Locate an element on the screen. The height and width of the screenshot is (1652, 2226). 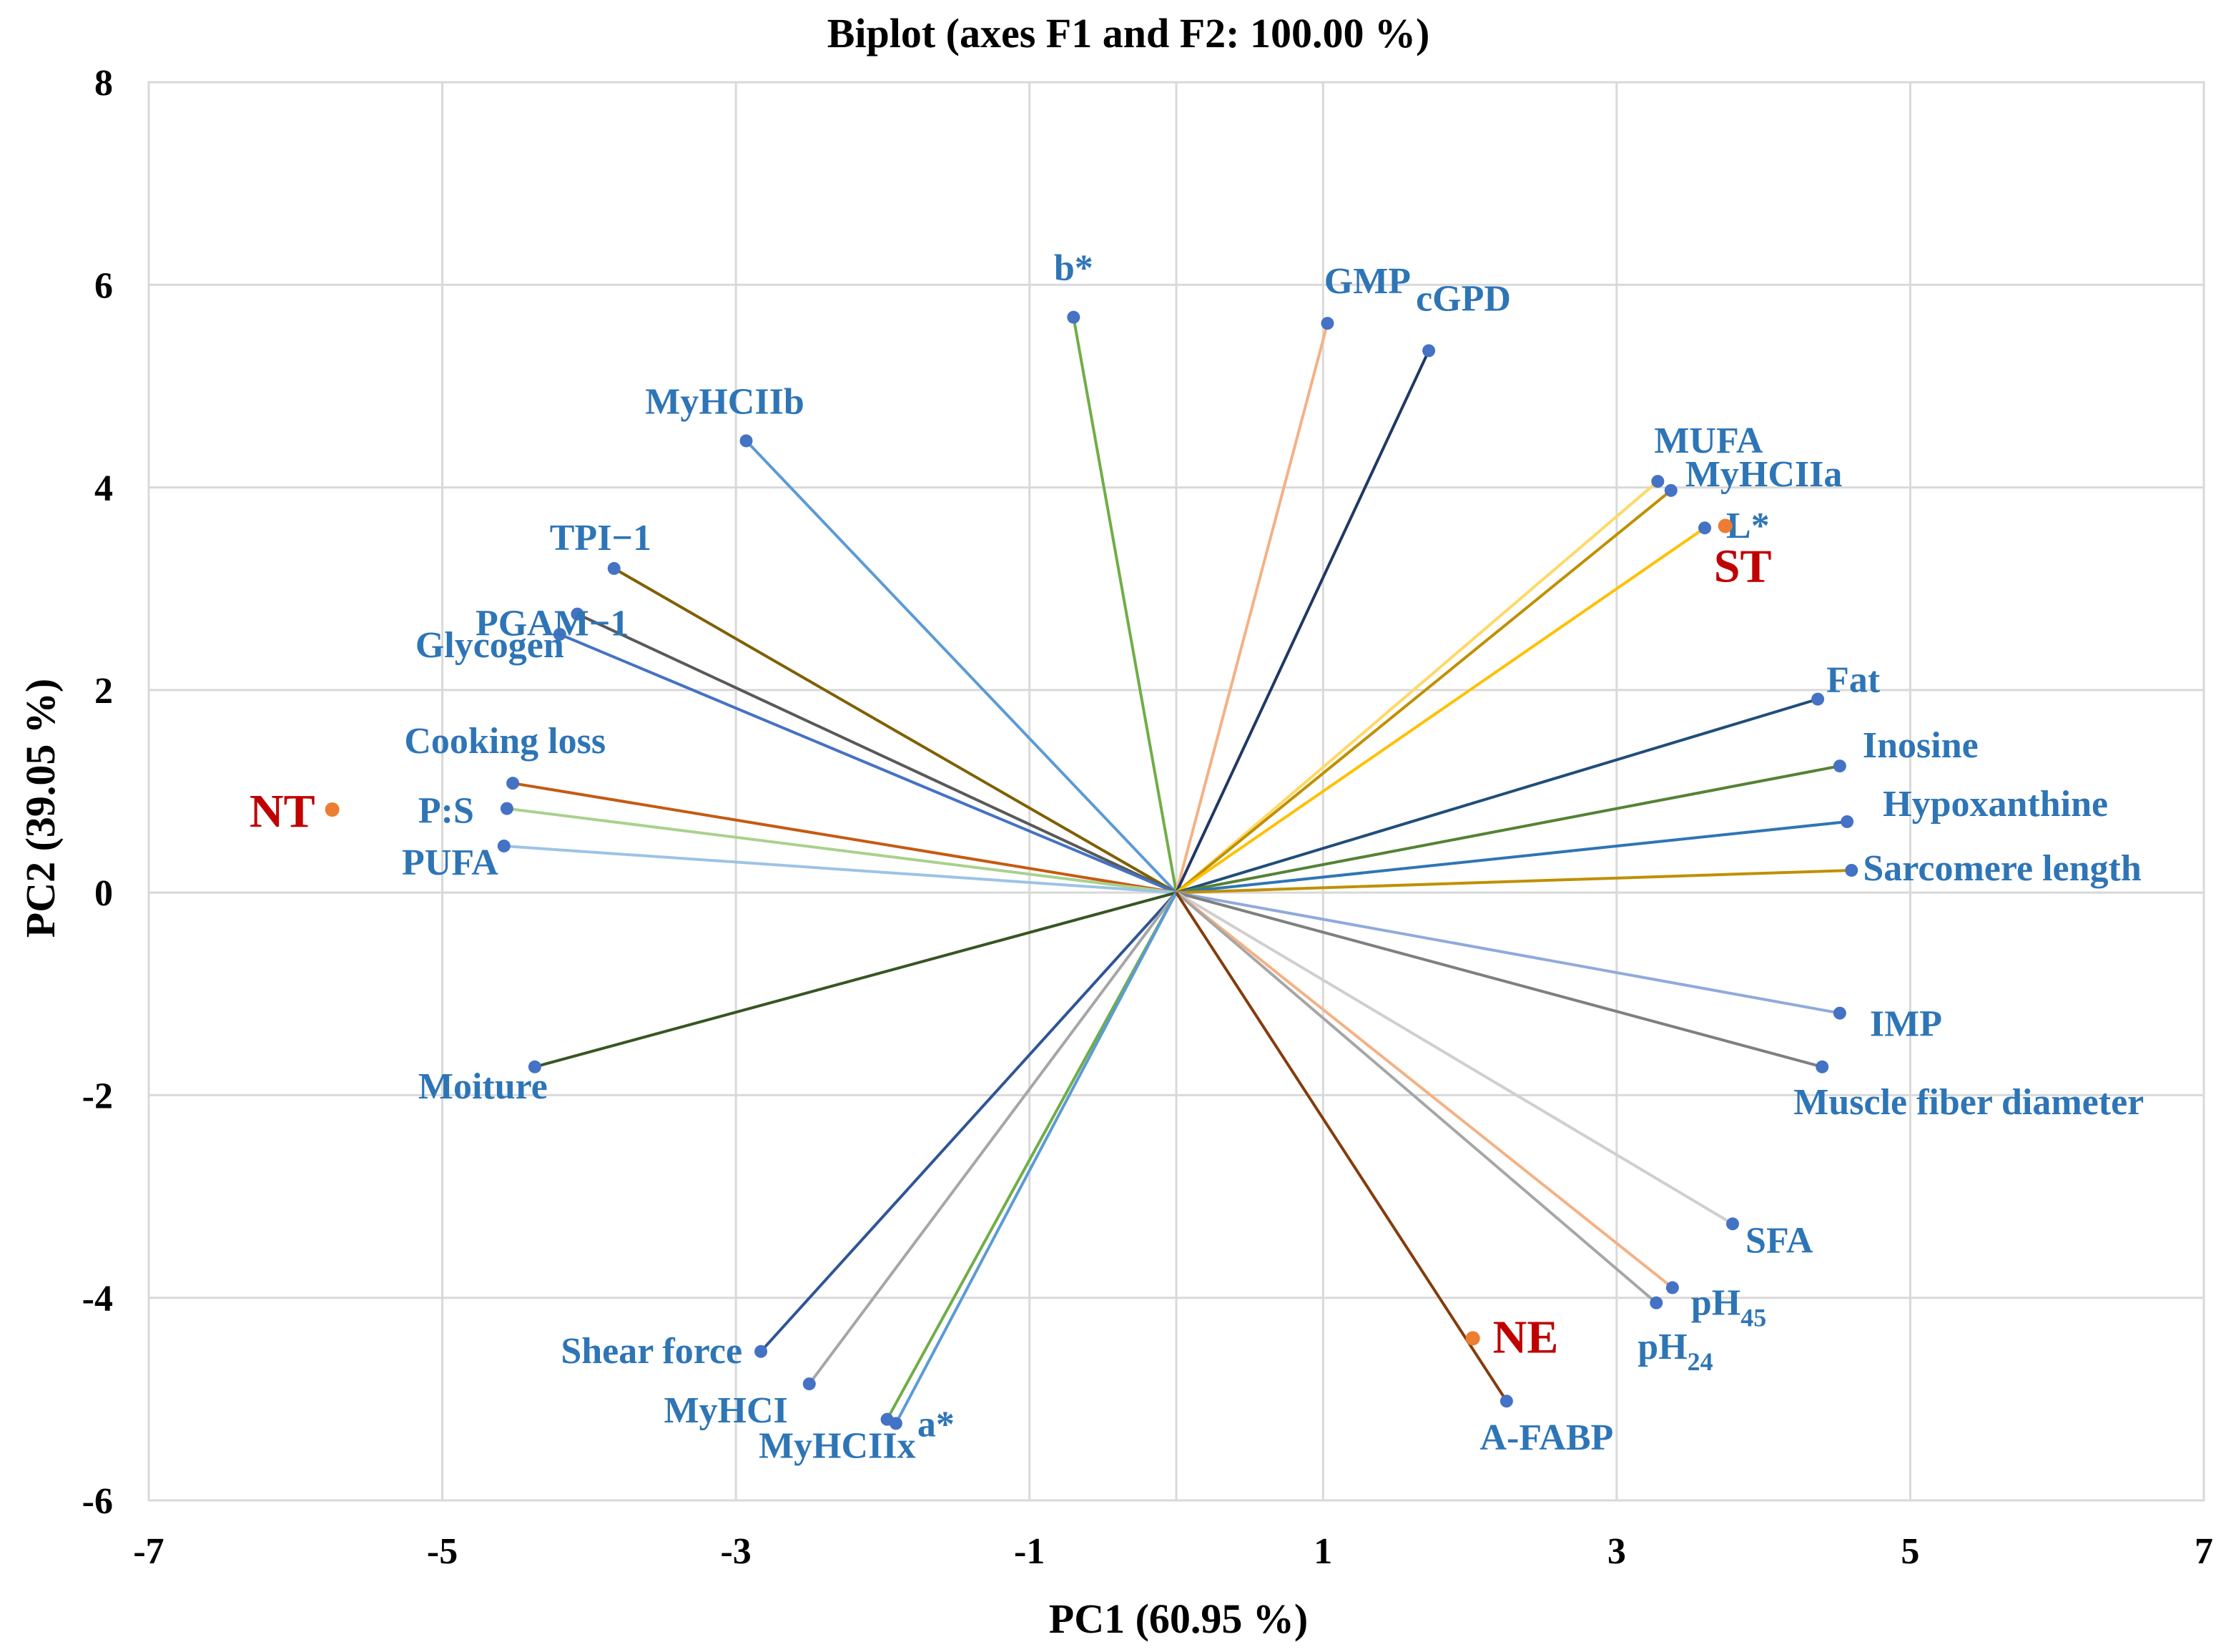
vector-inosine is located at coordinates (1508, 830).